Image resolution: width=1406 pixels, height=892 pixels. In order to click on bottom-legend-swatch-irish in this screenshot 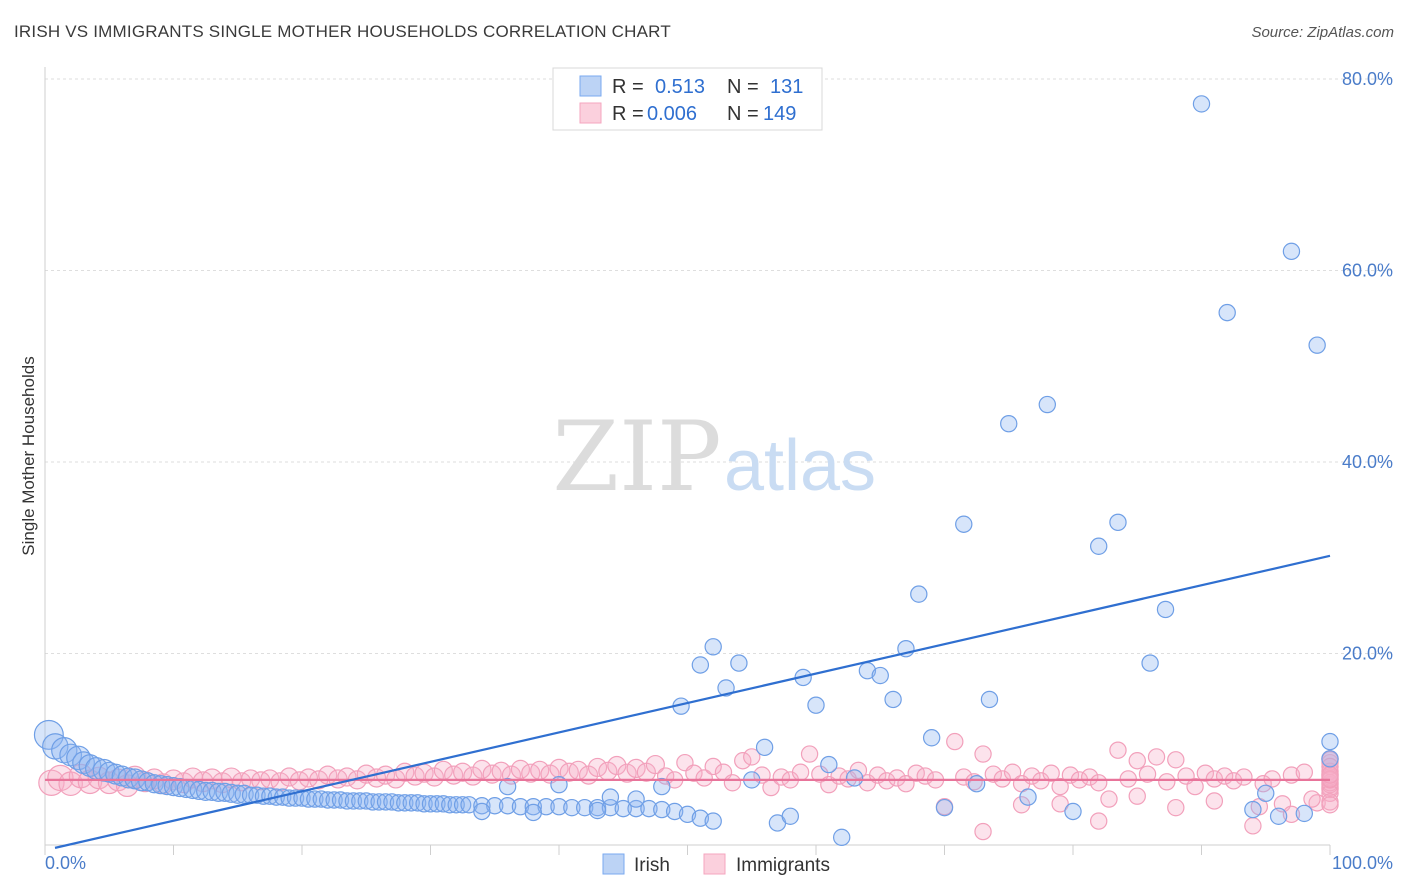, I will do `click(613, 864)`.